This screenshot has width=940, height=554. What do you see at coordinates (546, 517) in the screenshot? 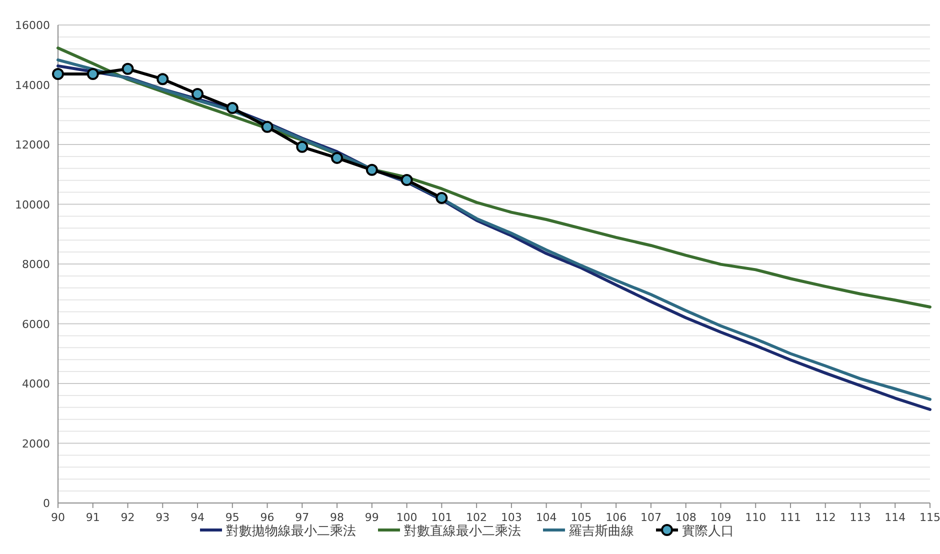
I see `x-tick-label: 104` at bounding box center [546, 517].